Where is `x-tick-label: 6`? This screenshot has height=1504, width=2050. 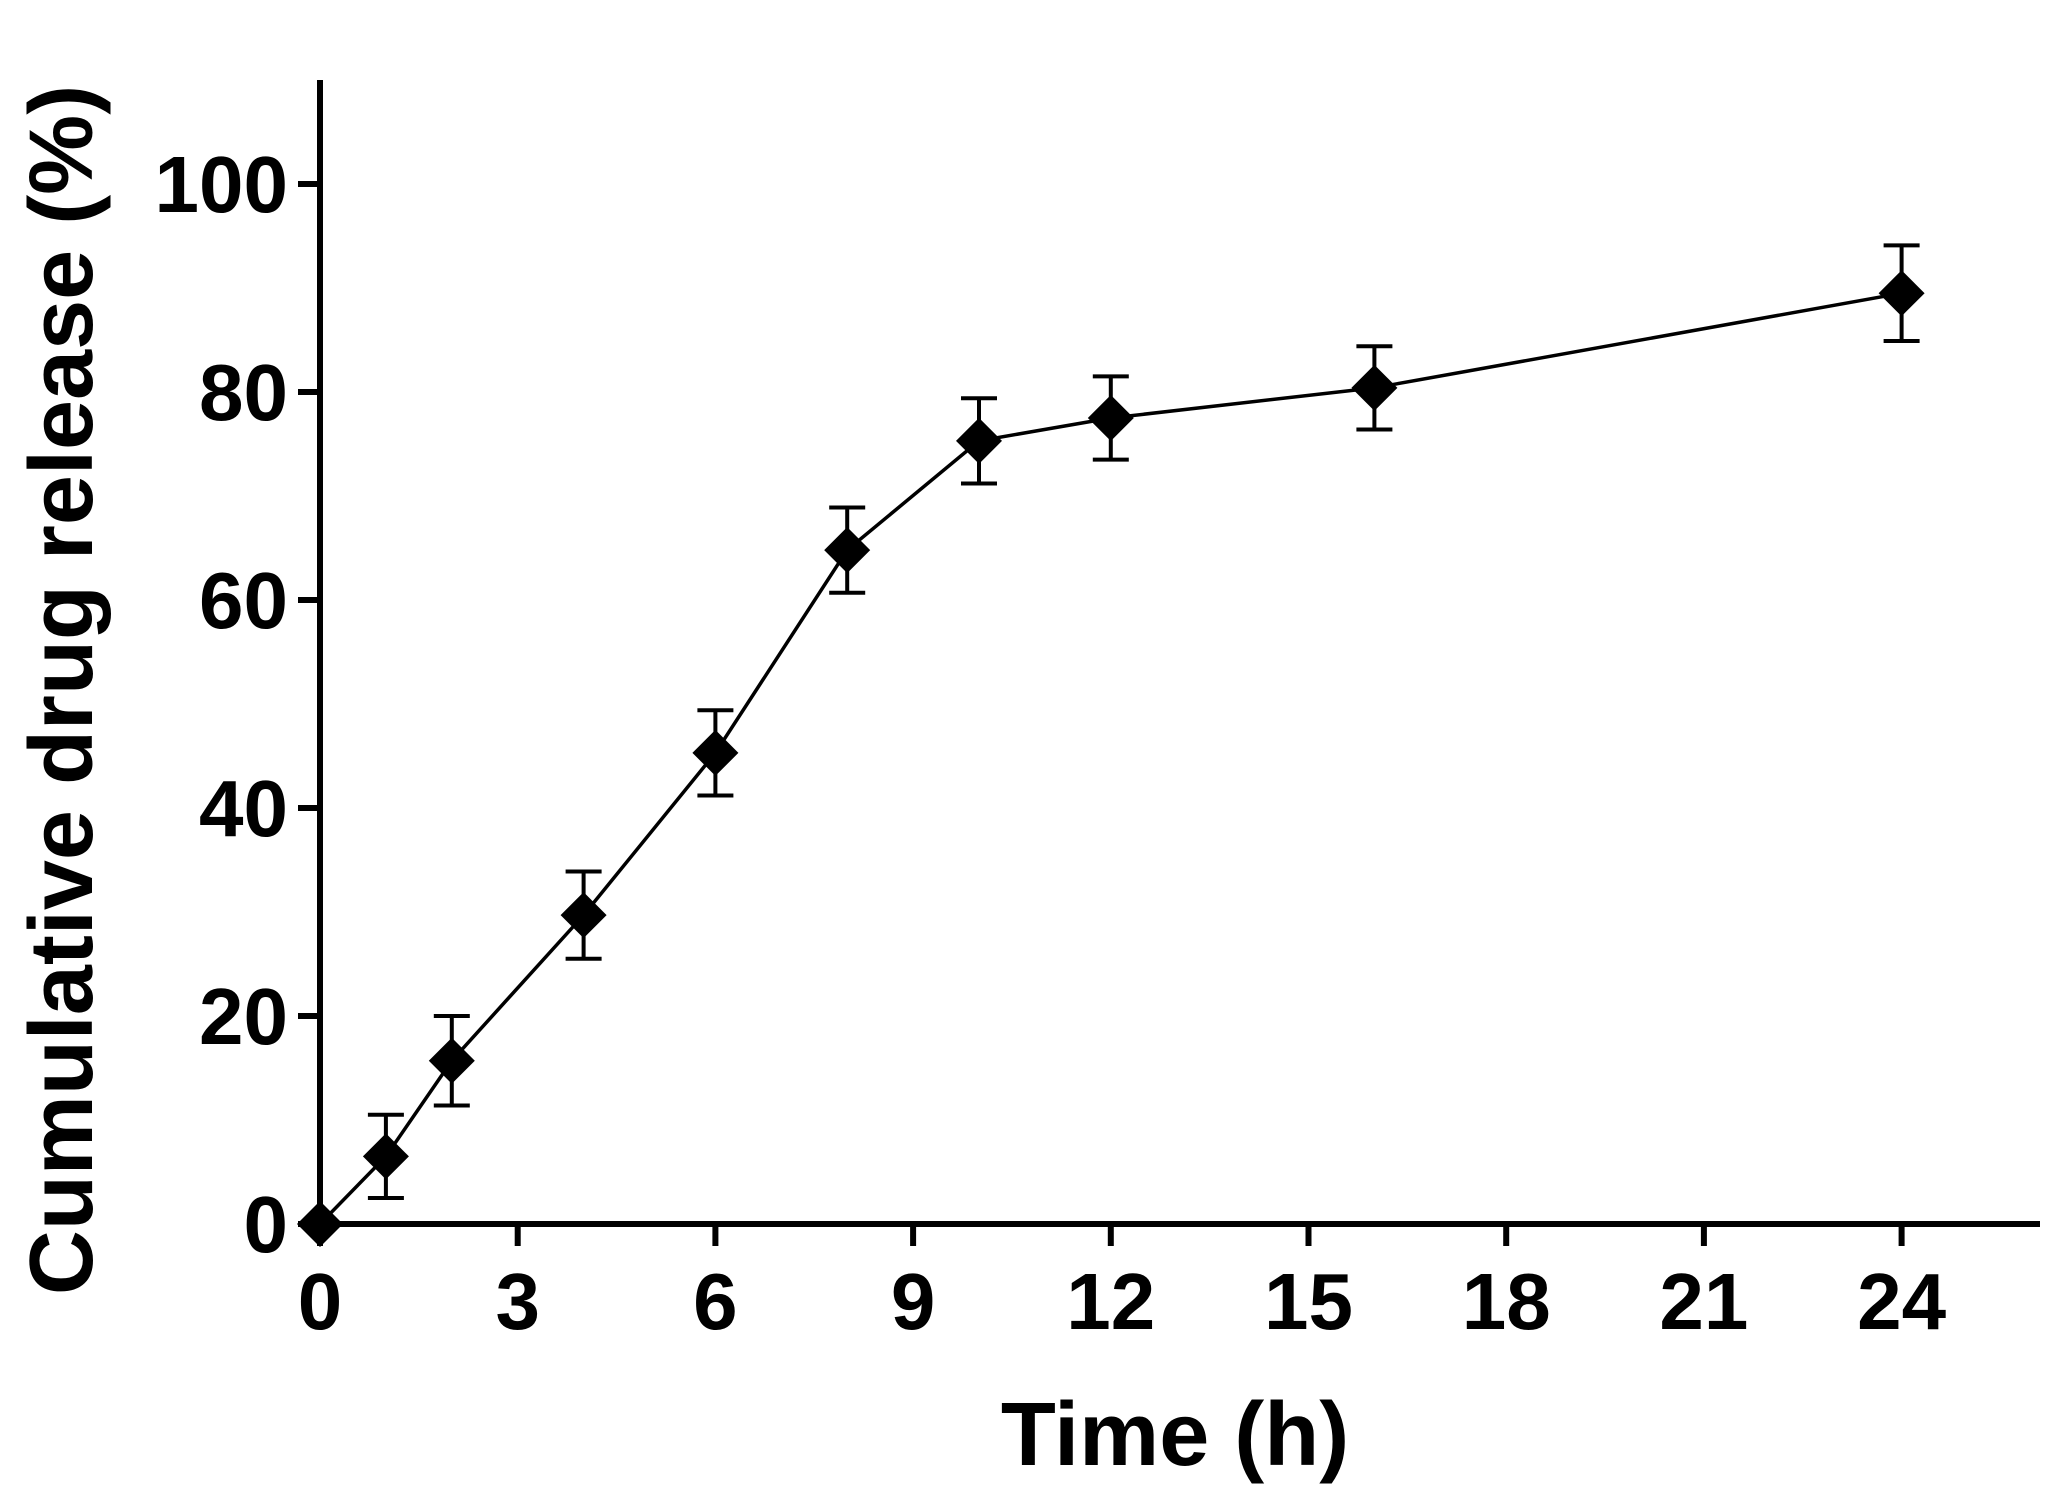
x-tick-label: 6 is located at coordinates (715, 1301).